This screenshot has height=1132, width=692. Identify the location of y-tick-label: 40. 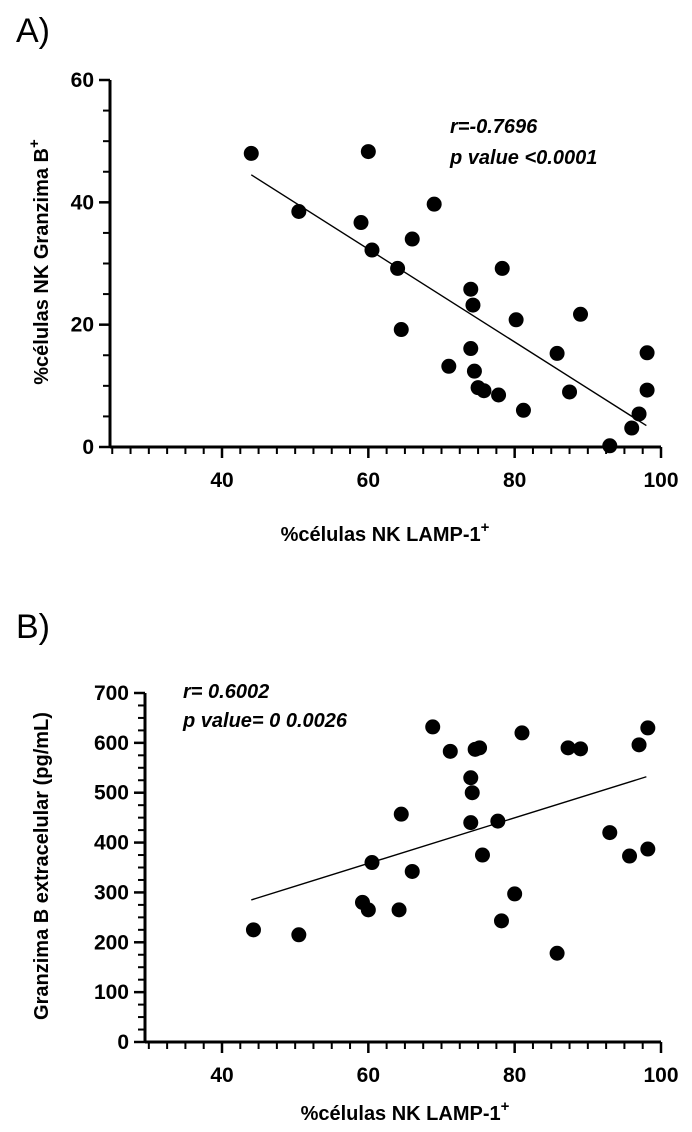
(82, 202).